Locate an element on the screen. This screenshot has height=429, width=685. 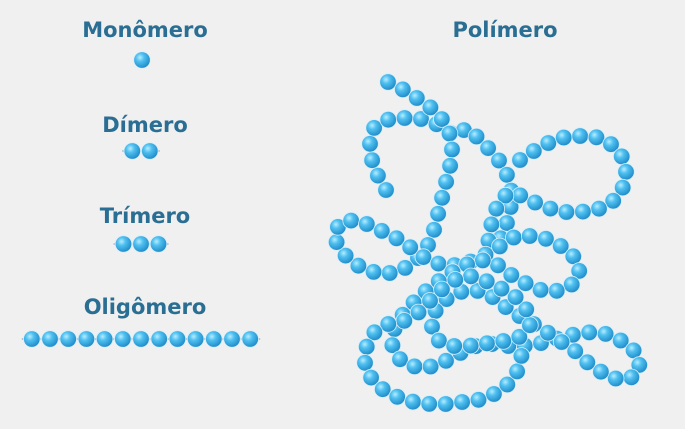
dimer-chain is located at coordinates (141, 151).